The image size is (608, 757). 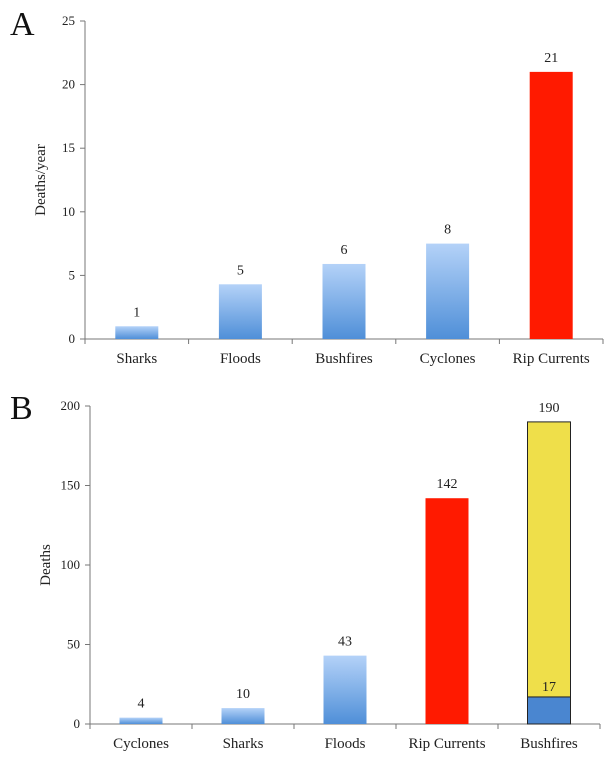 What do you see at coordinates (549, 408) in the screenshot?
I see `value-label: 190` at bounding box center [549, 408].